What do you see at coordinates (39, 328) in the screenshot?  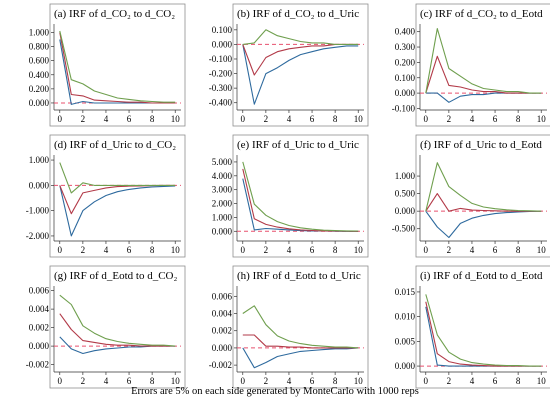 I see `y-tick-label: 0.002` at bounding box center [39, 328].